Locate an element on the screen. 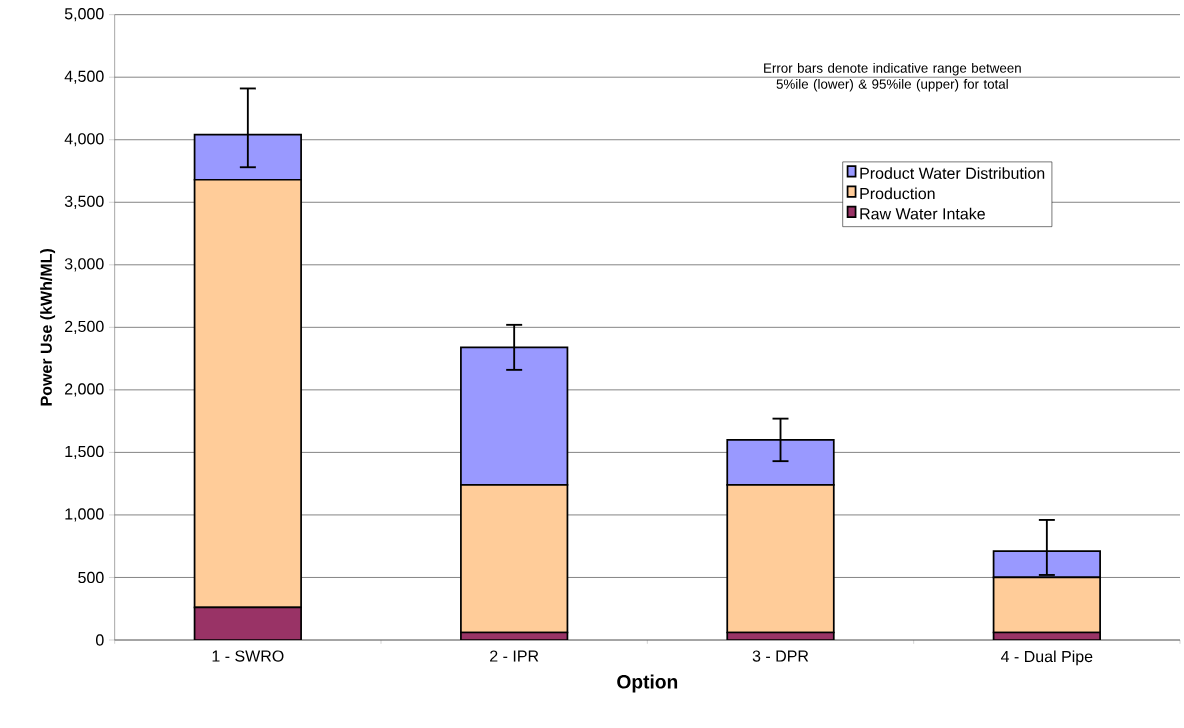  x-tick-label: 3 - DPR is located at coordinates (780, 656).